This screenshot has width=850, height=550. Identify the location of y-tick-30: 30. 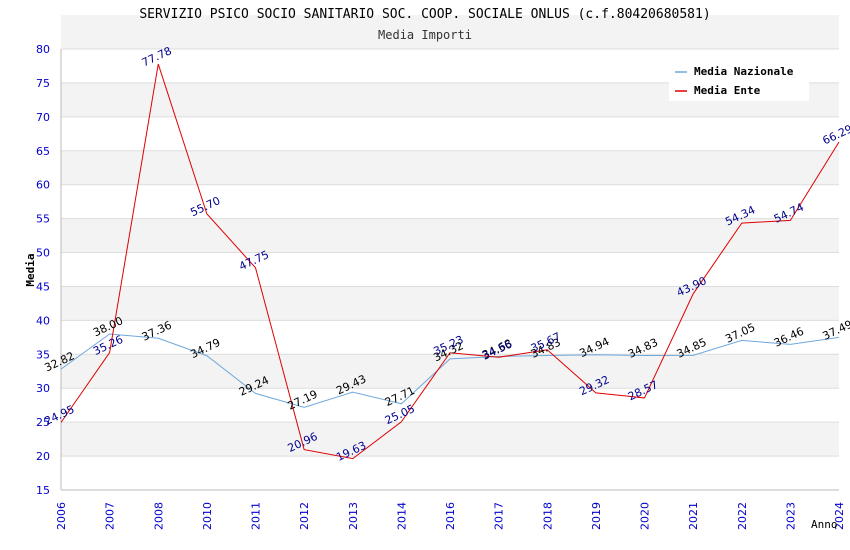
(43, 388).